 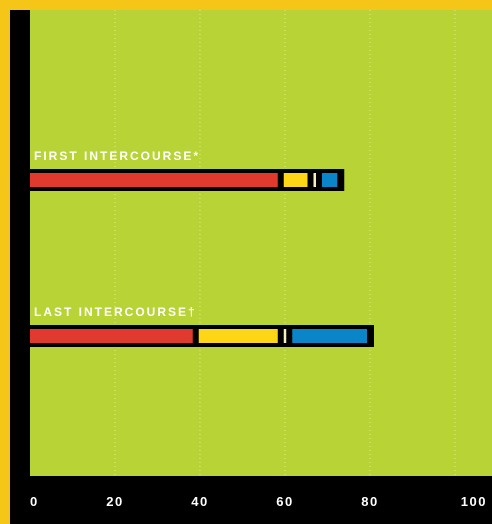 I want to click on x-axis-ticks: 0 20 40 60 80 100, so click(x=258, y=501).